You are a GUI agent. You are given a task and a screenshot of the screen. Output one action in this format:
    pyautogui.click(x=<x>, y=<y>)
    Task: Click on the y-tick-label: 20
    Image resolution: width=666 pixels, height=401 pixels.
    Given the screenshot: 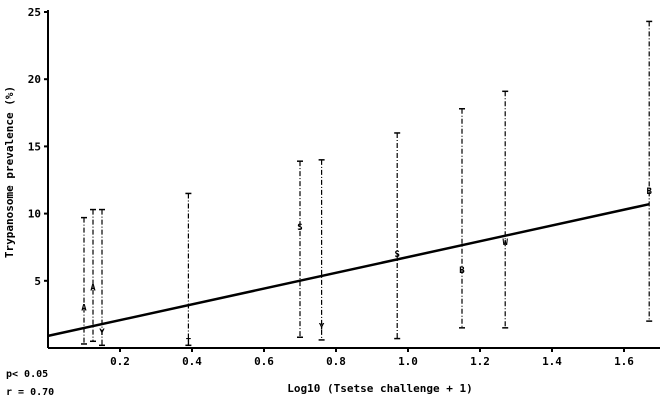 What is the action you would take?
    pyautogui.click(x=34, y=79)
    